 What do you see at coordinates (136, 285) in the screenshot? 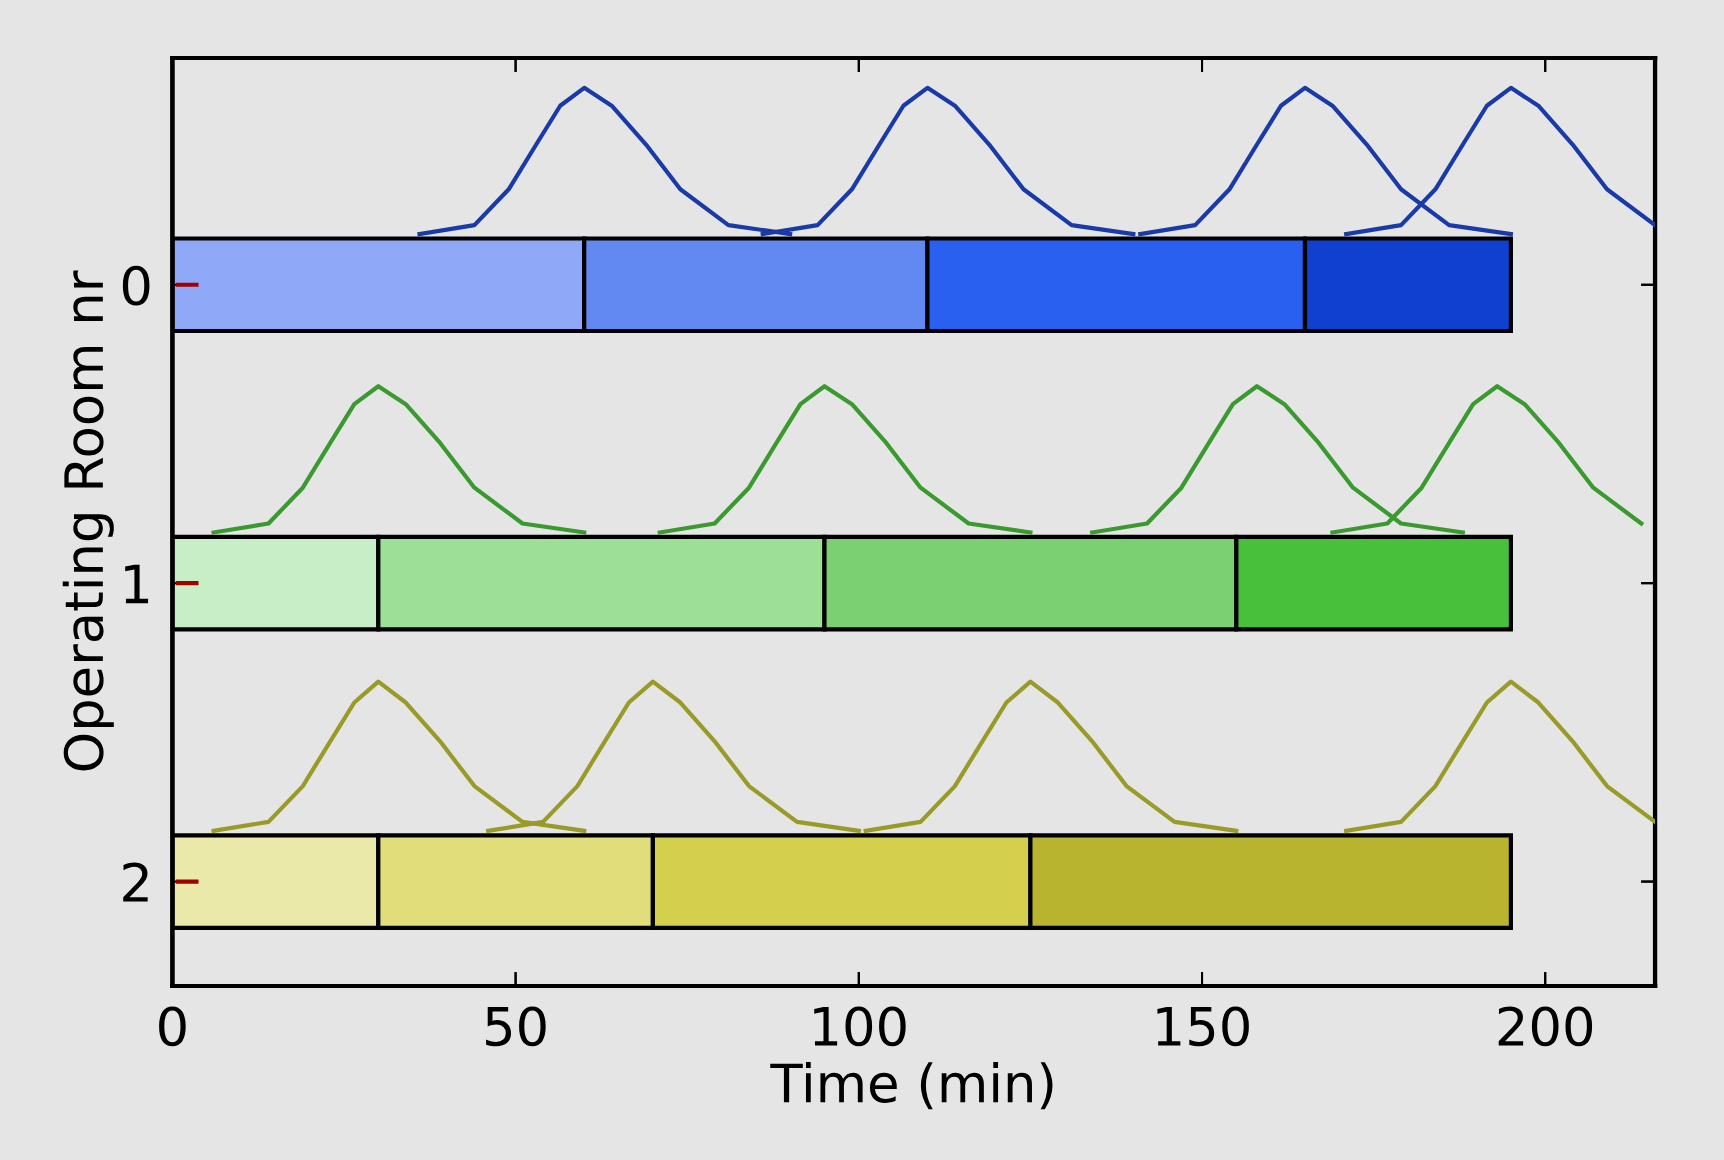
I see `y-tick-label: 0` at bounding box center [136, 285].